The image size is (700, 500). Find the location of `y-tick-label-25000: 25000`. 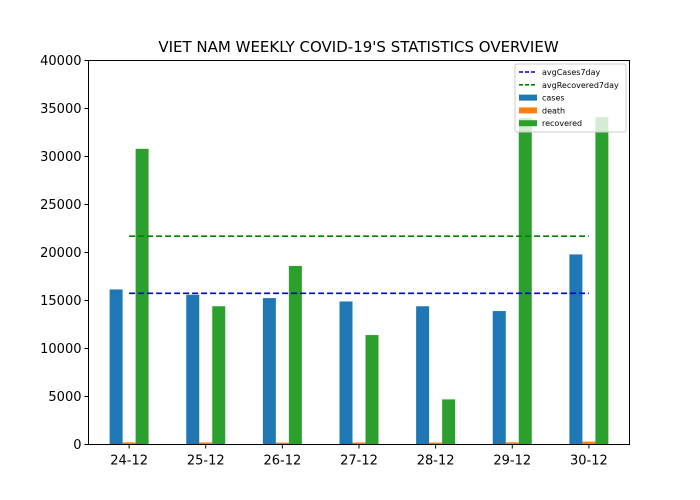

y-tick-label-25000: 25000 is located at coordinates (60, 205).